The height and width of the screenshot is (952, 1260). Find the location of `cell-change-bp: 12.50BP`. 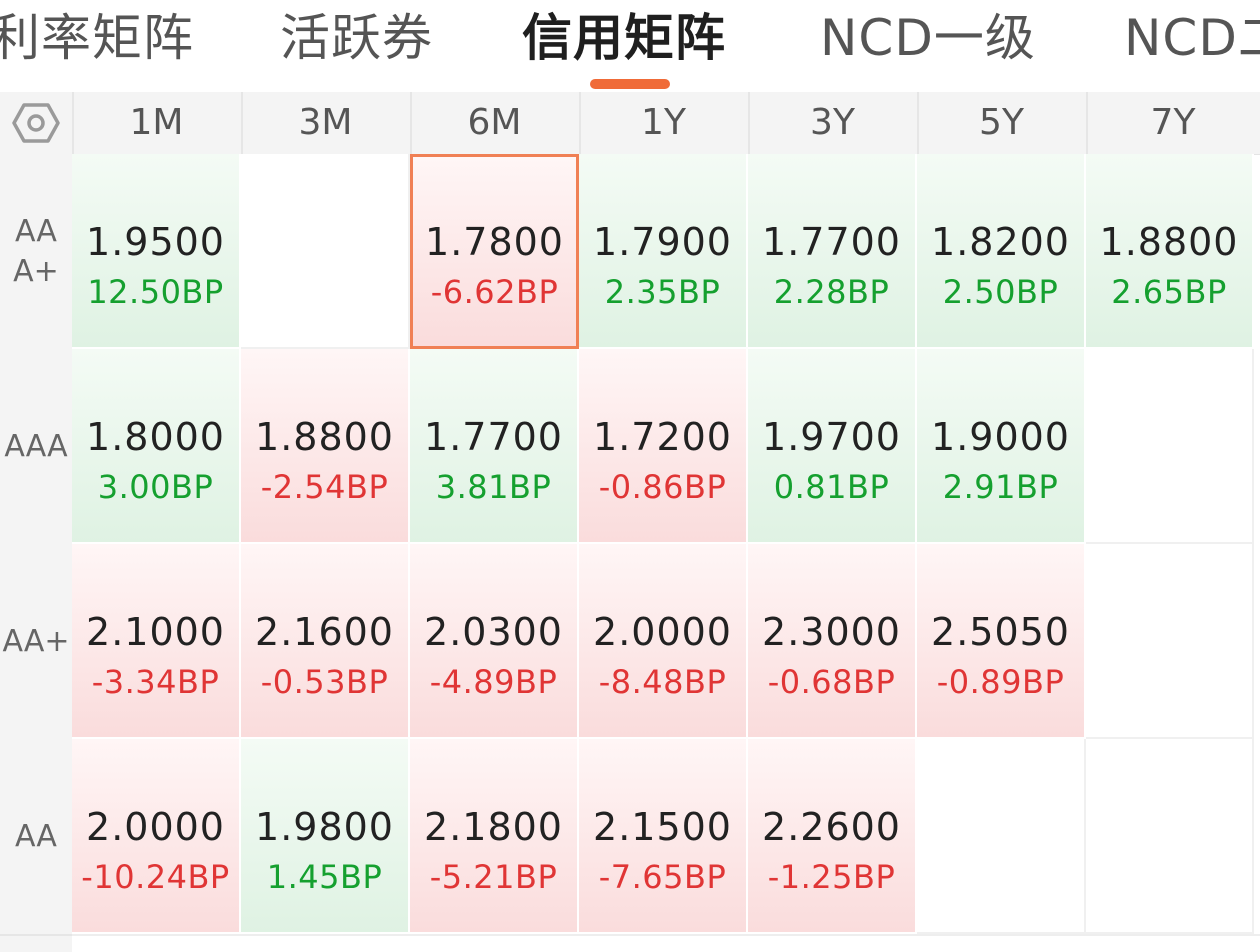

cell-change-bp: 12.50BP is located at coordinates (155, 292).